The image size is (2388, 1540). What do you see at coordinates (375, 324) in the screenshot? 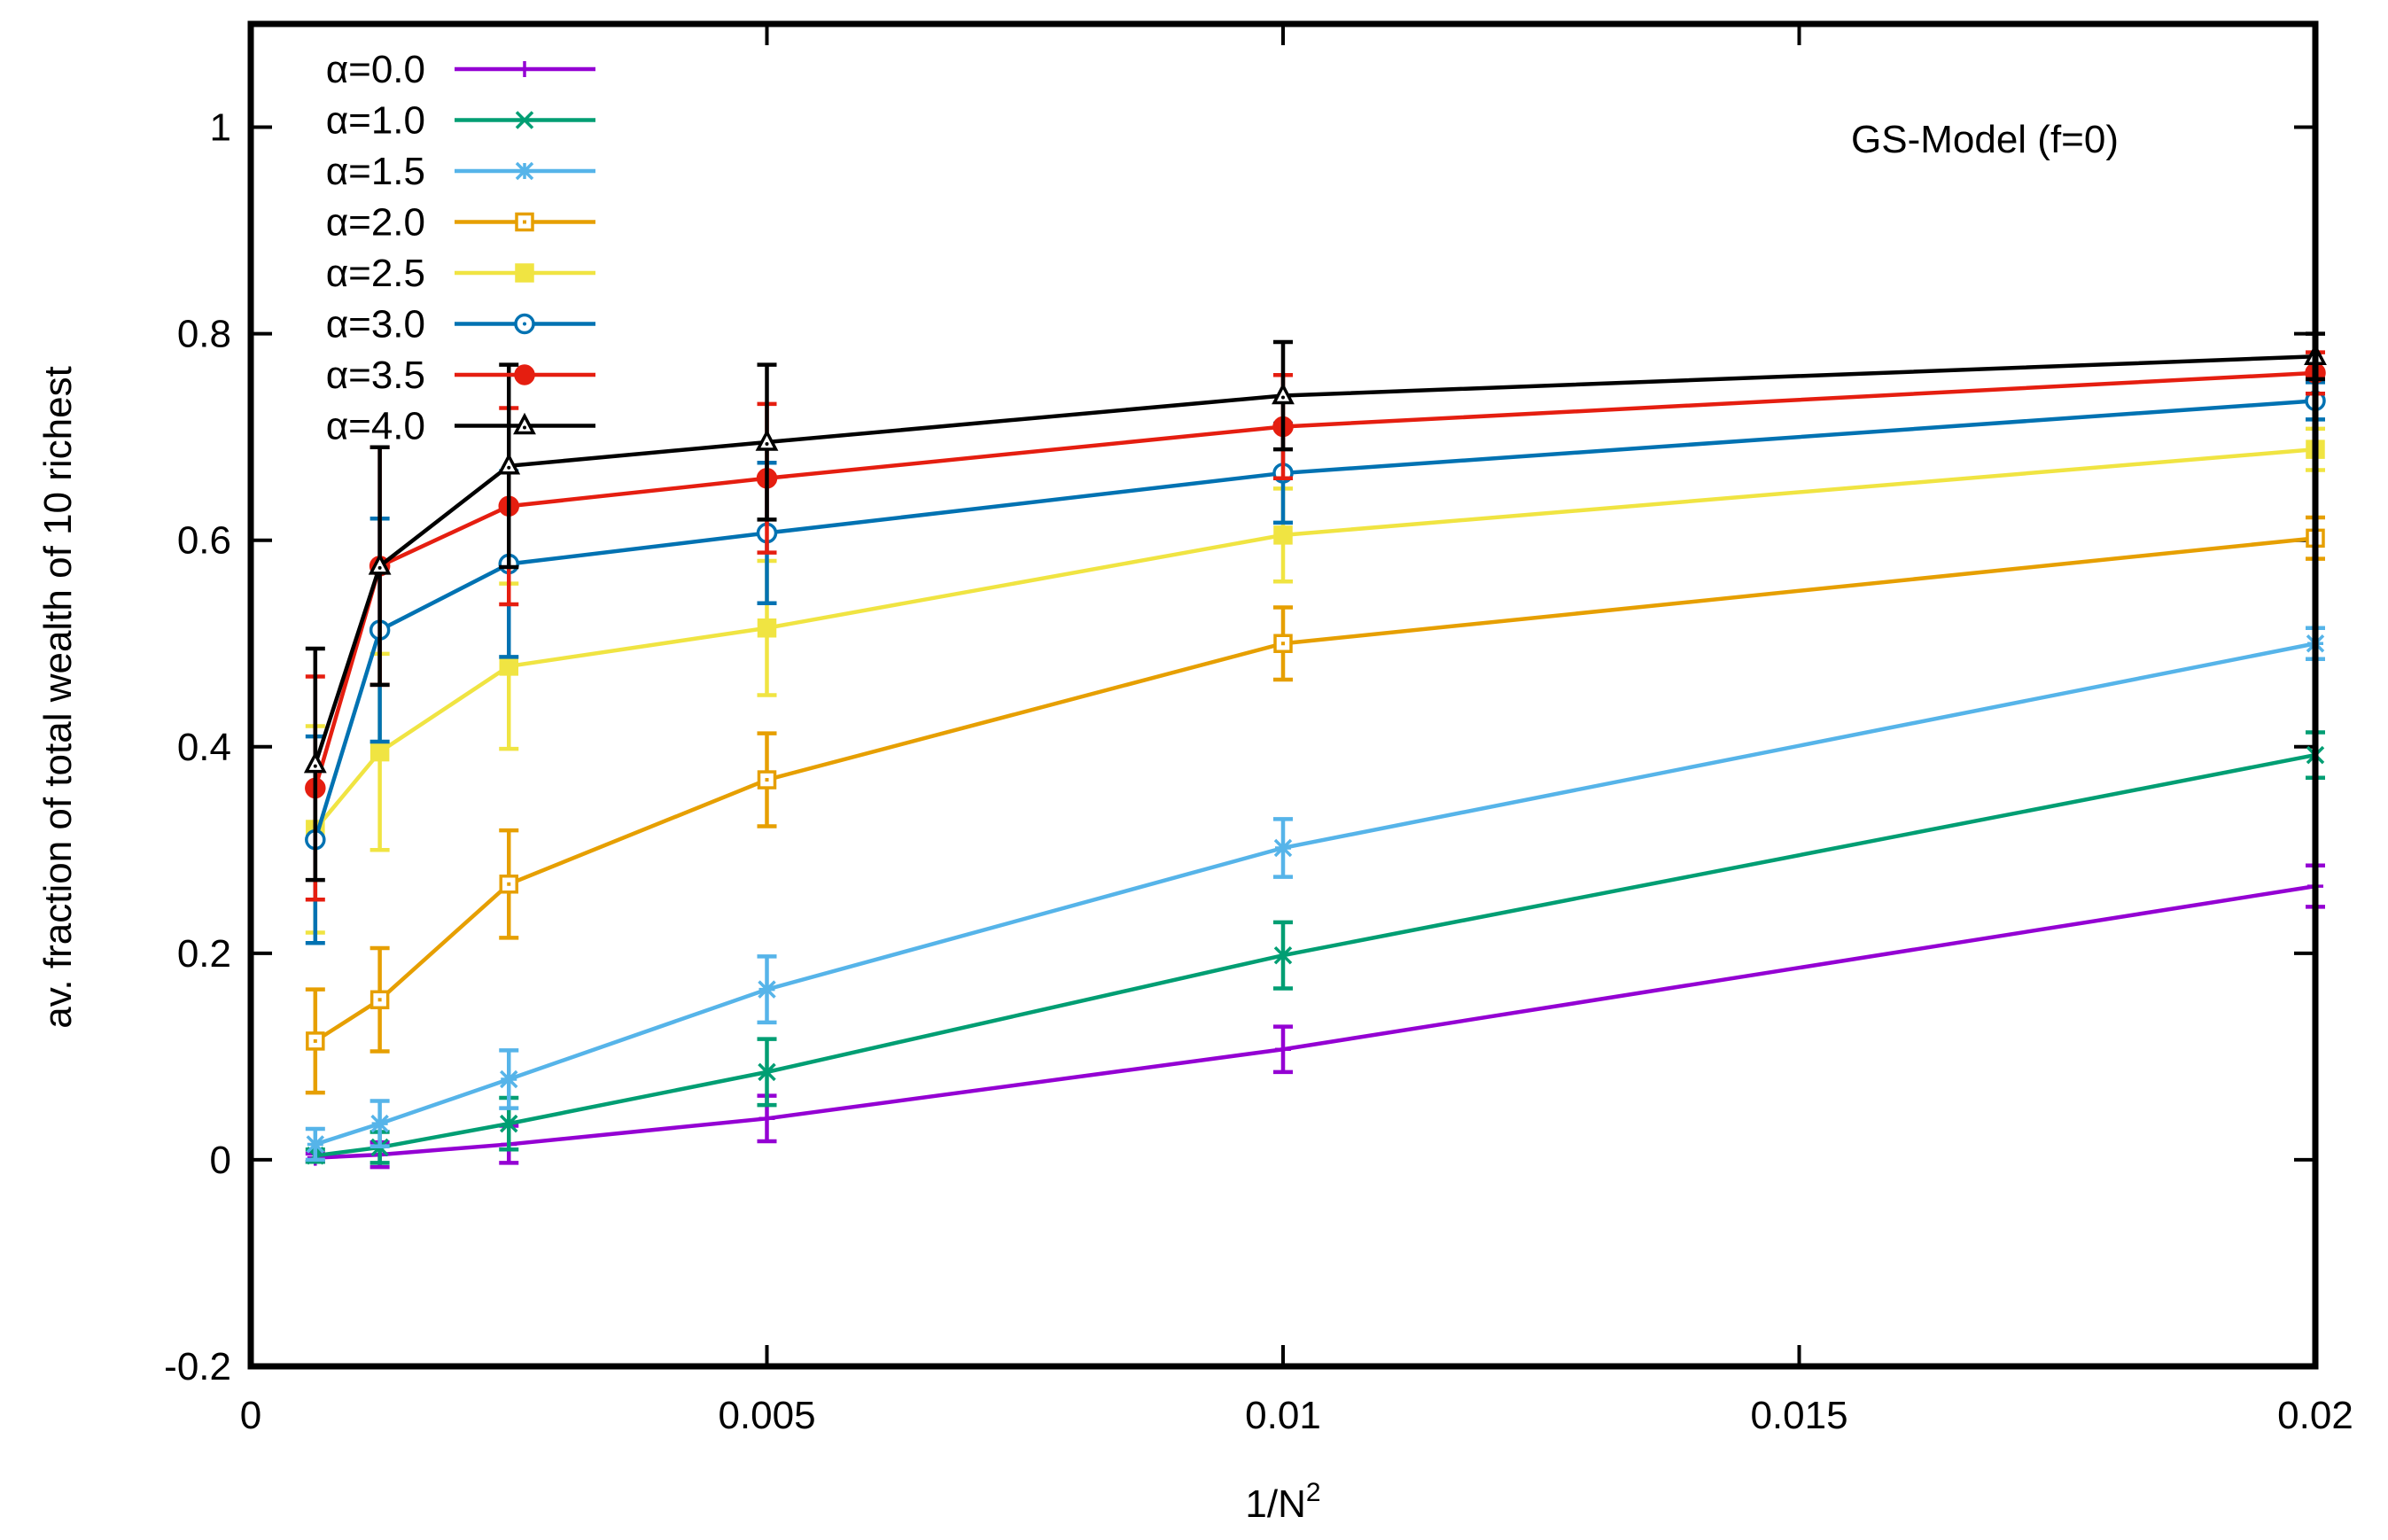
I see `legend-label: α=3.0` at bounding box center [375, 324].